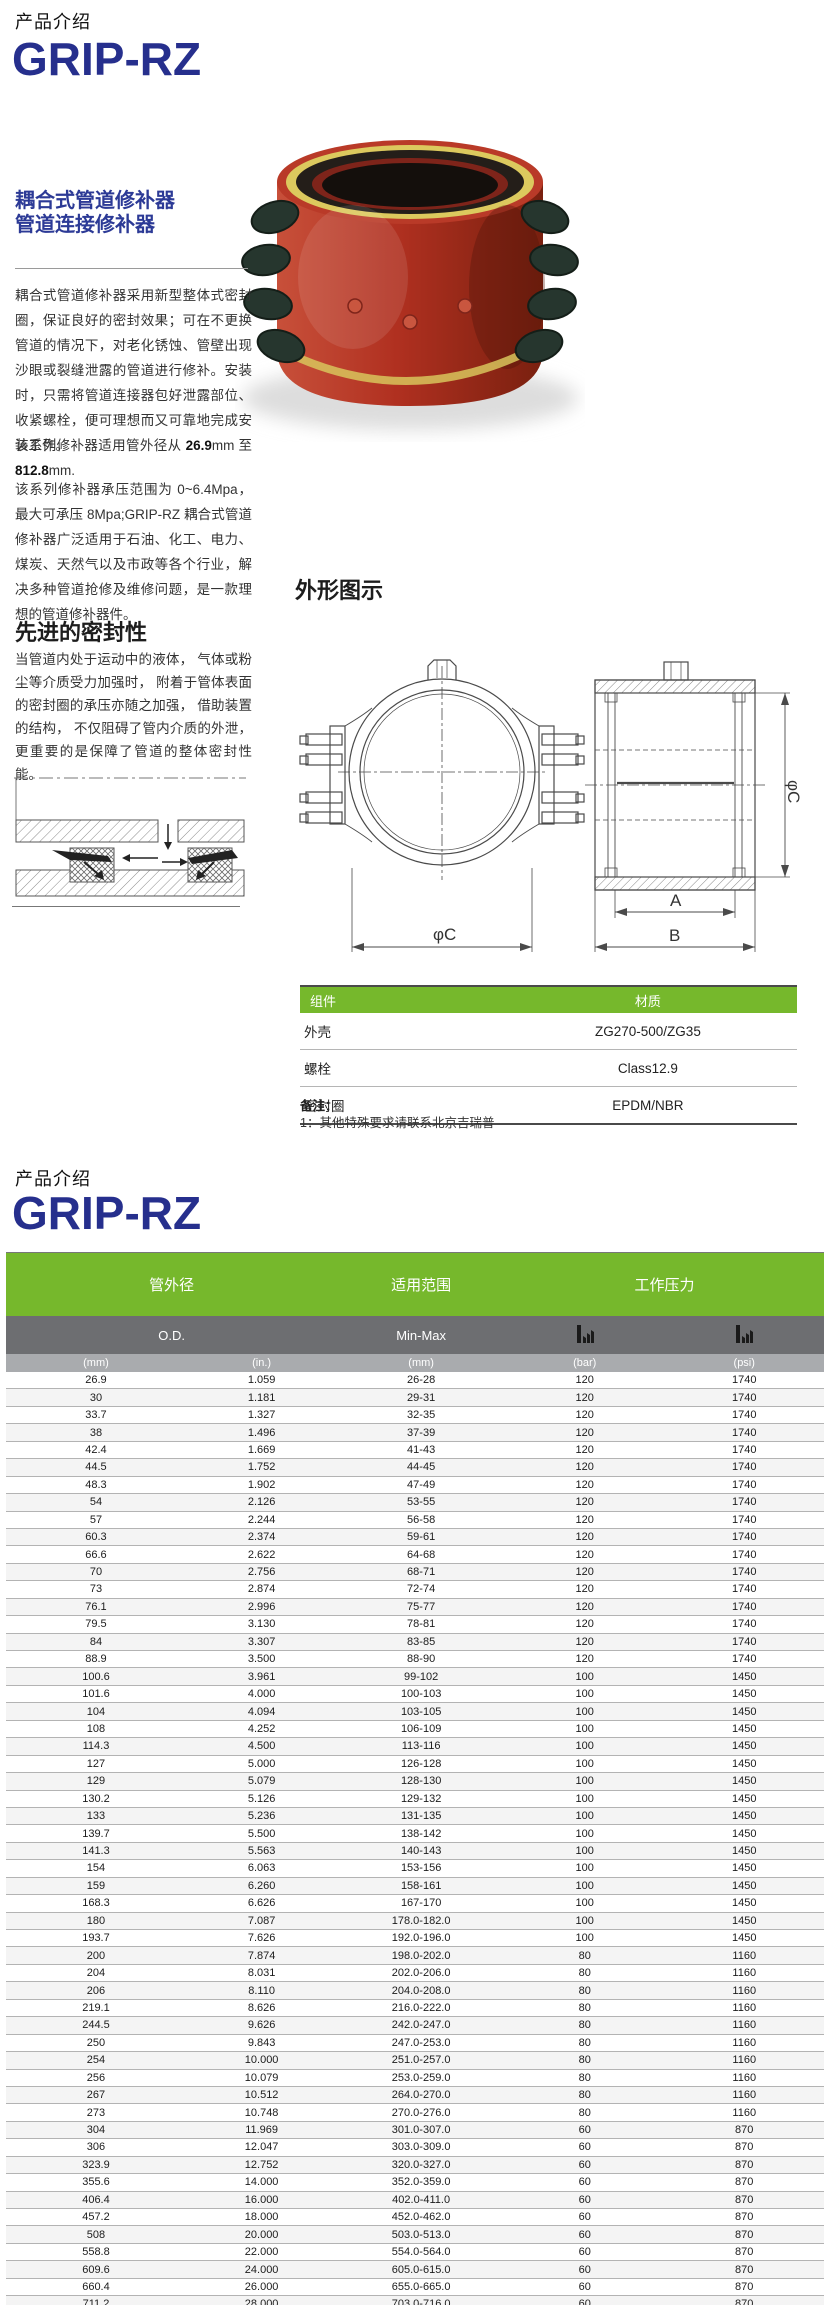 Image resolution: width=830 pixels, height=2305 pixels. Describe the element at coordinates (421, 1851) in the screenshot. I see `range-mm: 140-143` at that location.